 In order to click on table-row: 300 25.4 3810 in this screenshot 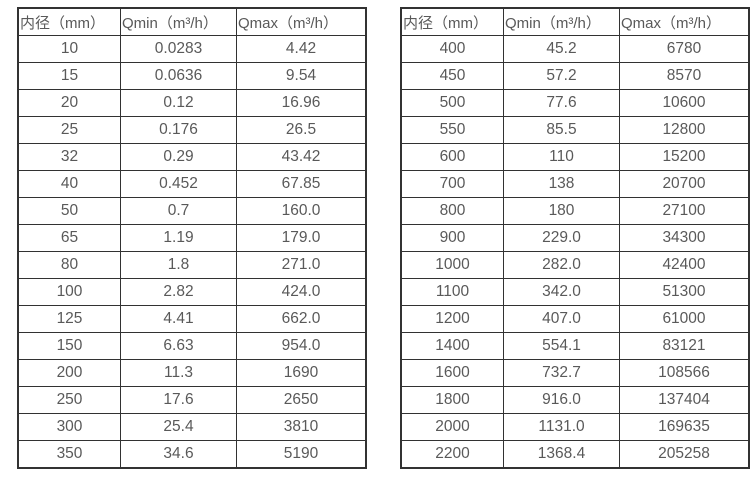, I will do `click(192, 427)`.